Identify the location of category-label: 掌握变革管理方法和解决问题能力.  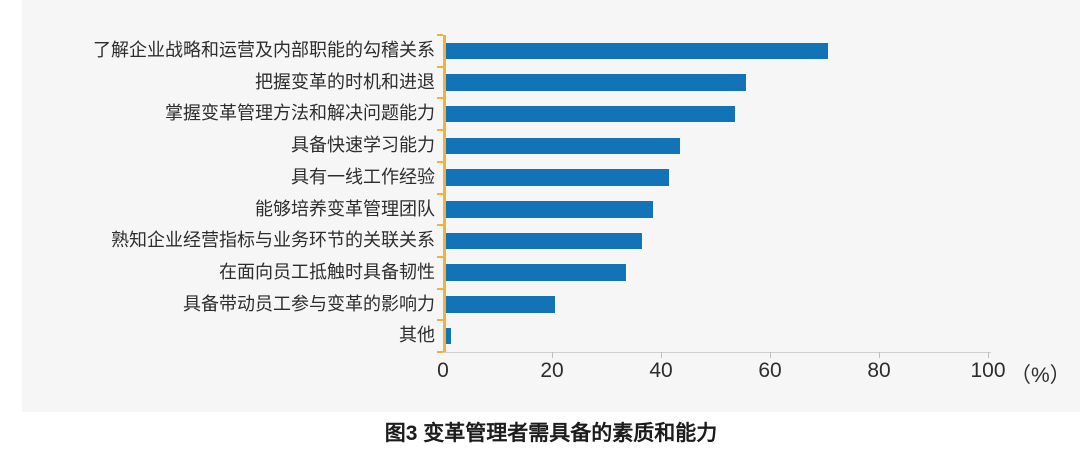
(300, 113).